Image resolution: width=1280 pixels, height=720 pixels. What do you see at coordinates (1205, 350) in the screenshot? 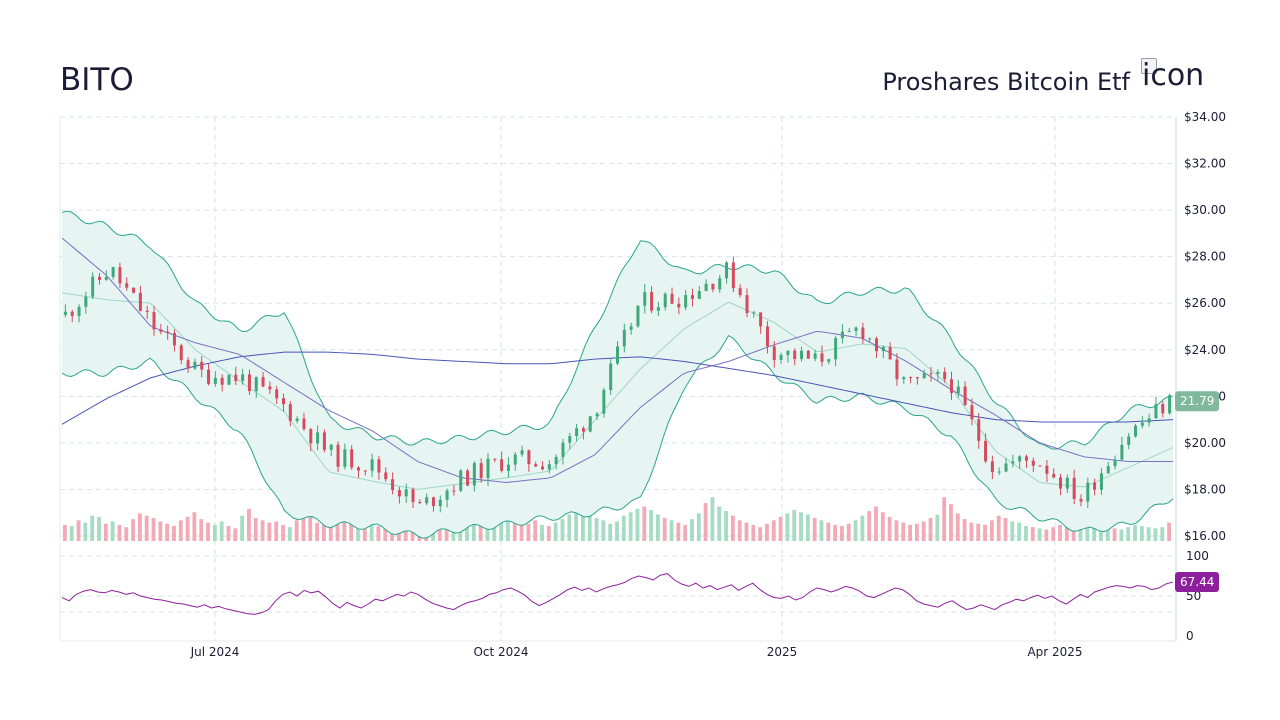
I see `price-tick-label: $24.00` at bounding box center [1205, 350].